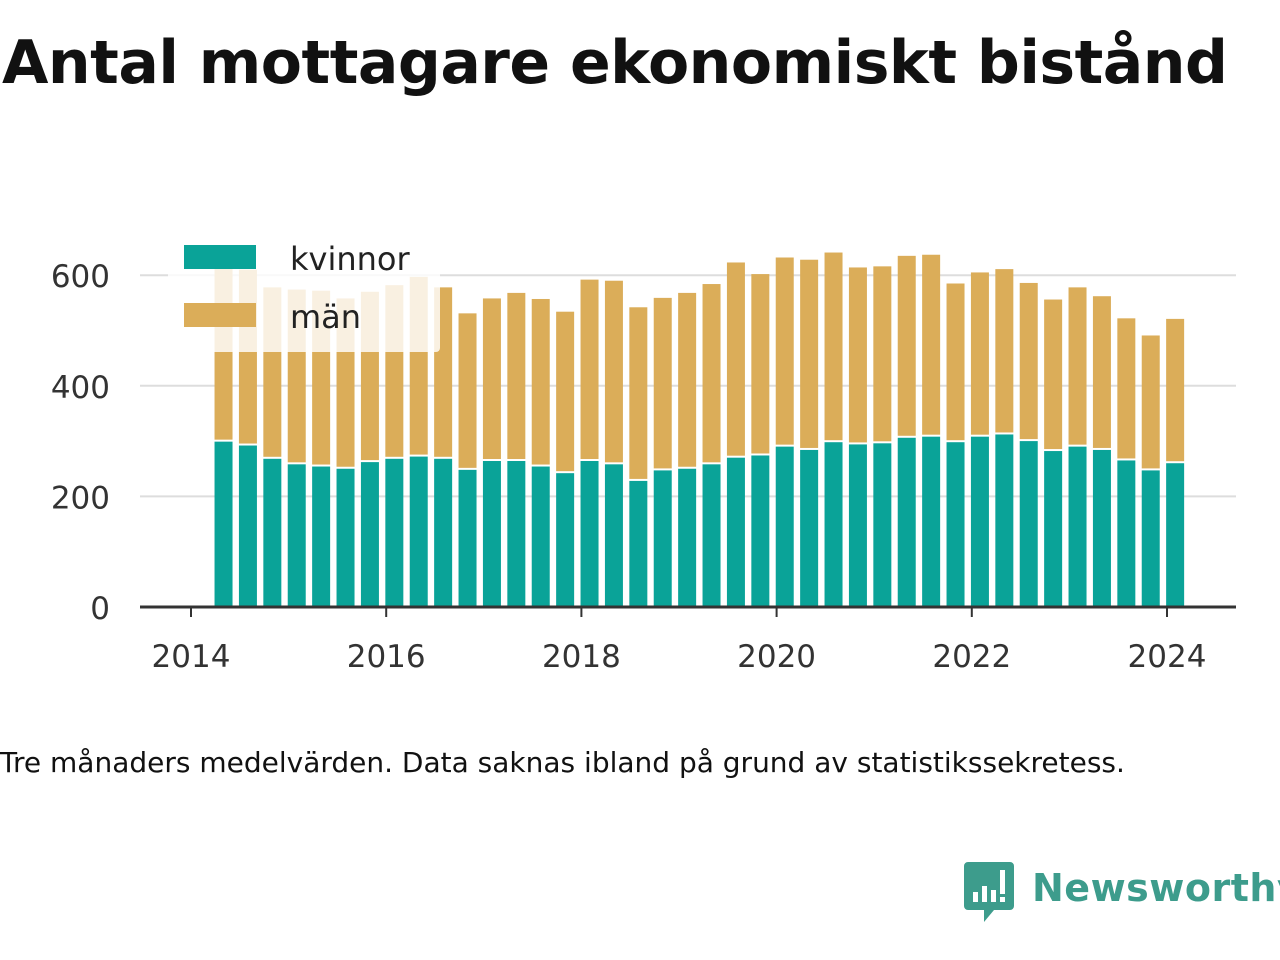 Image resolution: width=1280 pixels, height=960 pixels. I want to click on x-tick-label: 2024, so click(1167, 657).